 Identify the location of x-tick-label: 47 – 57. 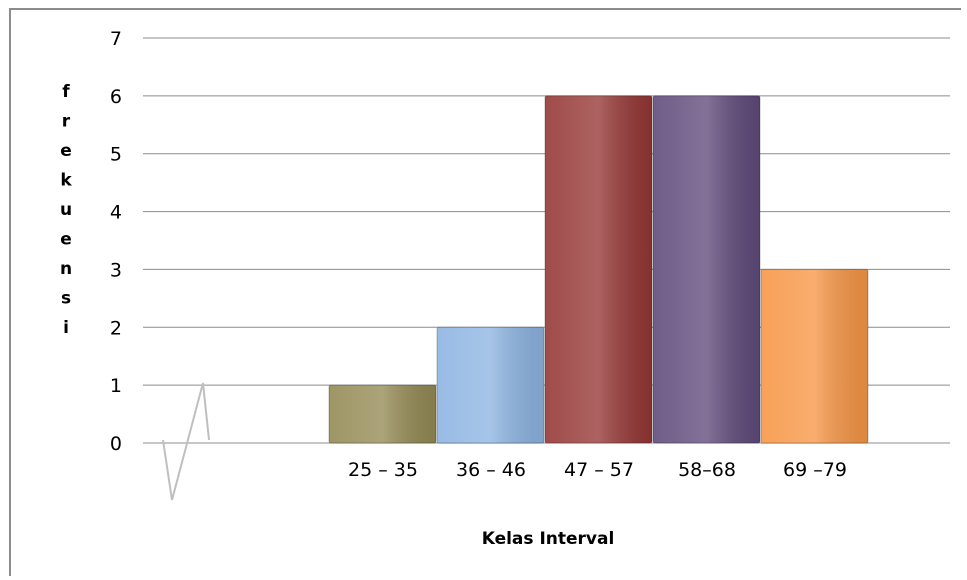
(599, 470).